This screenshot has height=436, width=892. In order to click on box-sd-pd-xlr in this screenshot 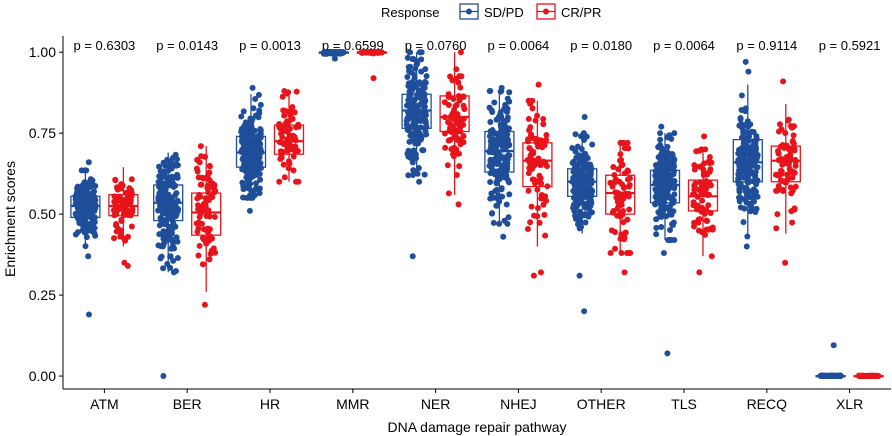, I will do `click(830, 376)`.